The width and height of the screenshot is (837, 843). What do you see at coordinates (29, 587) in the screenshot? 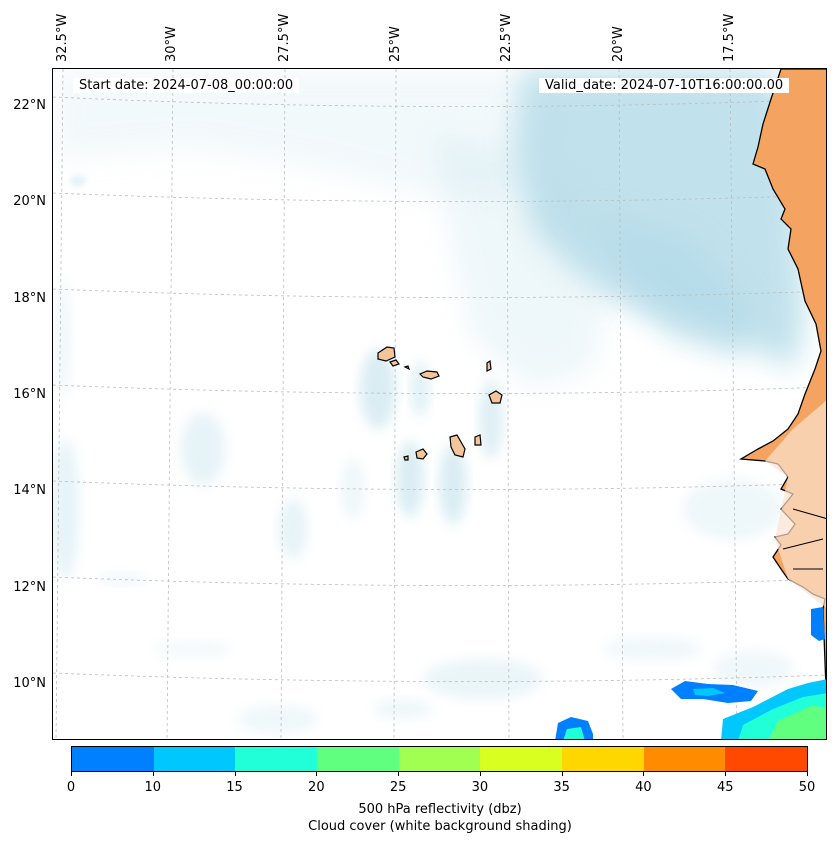
I see `lat-label-12n: 12°N` at bounding box center [29, 587].